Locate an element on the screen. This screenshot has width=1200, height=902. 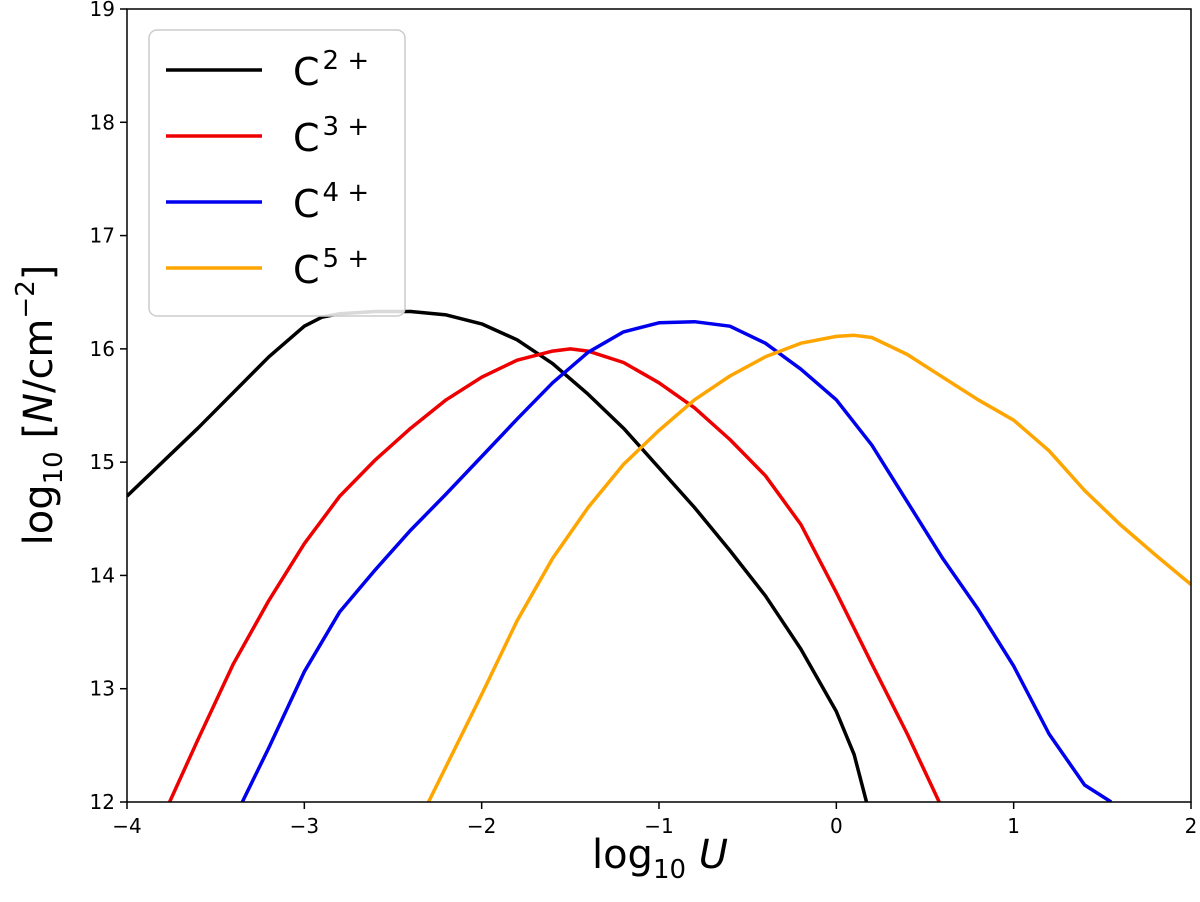
y-tick-label: 15 is located at coordinates (102, 462).